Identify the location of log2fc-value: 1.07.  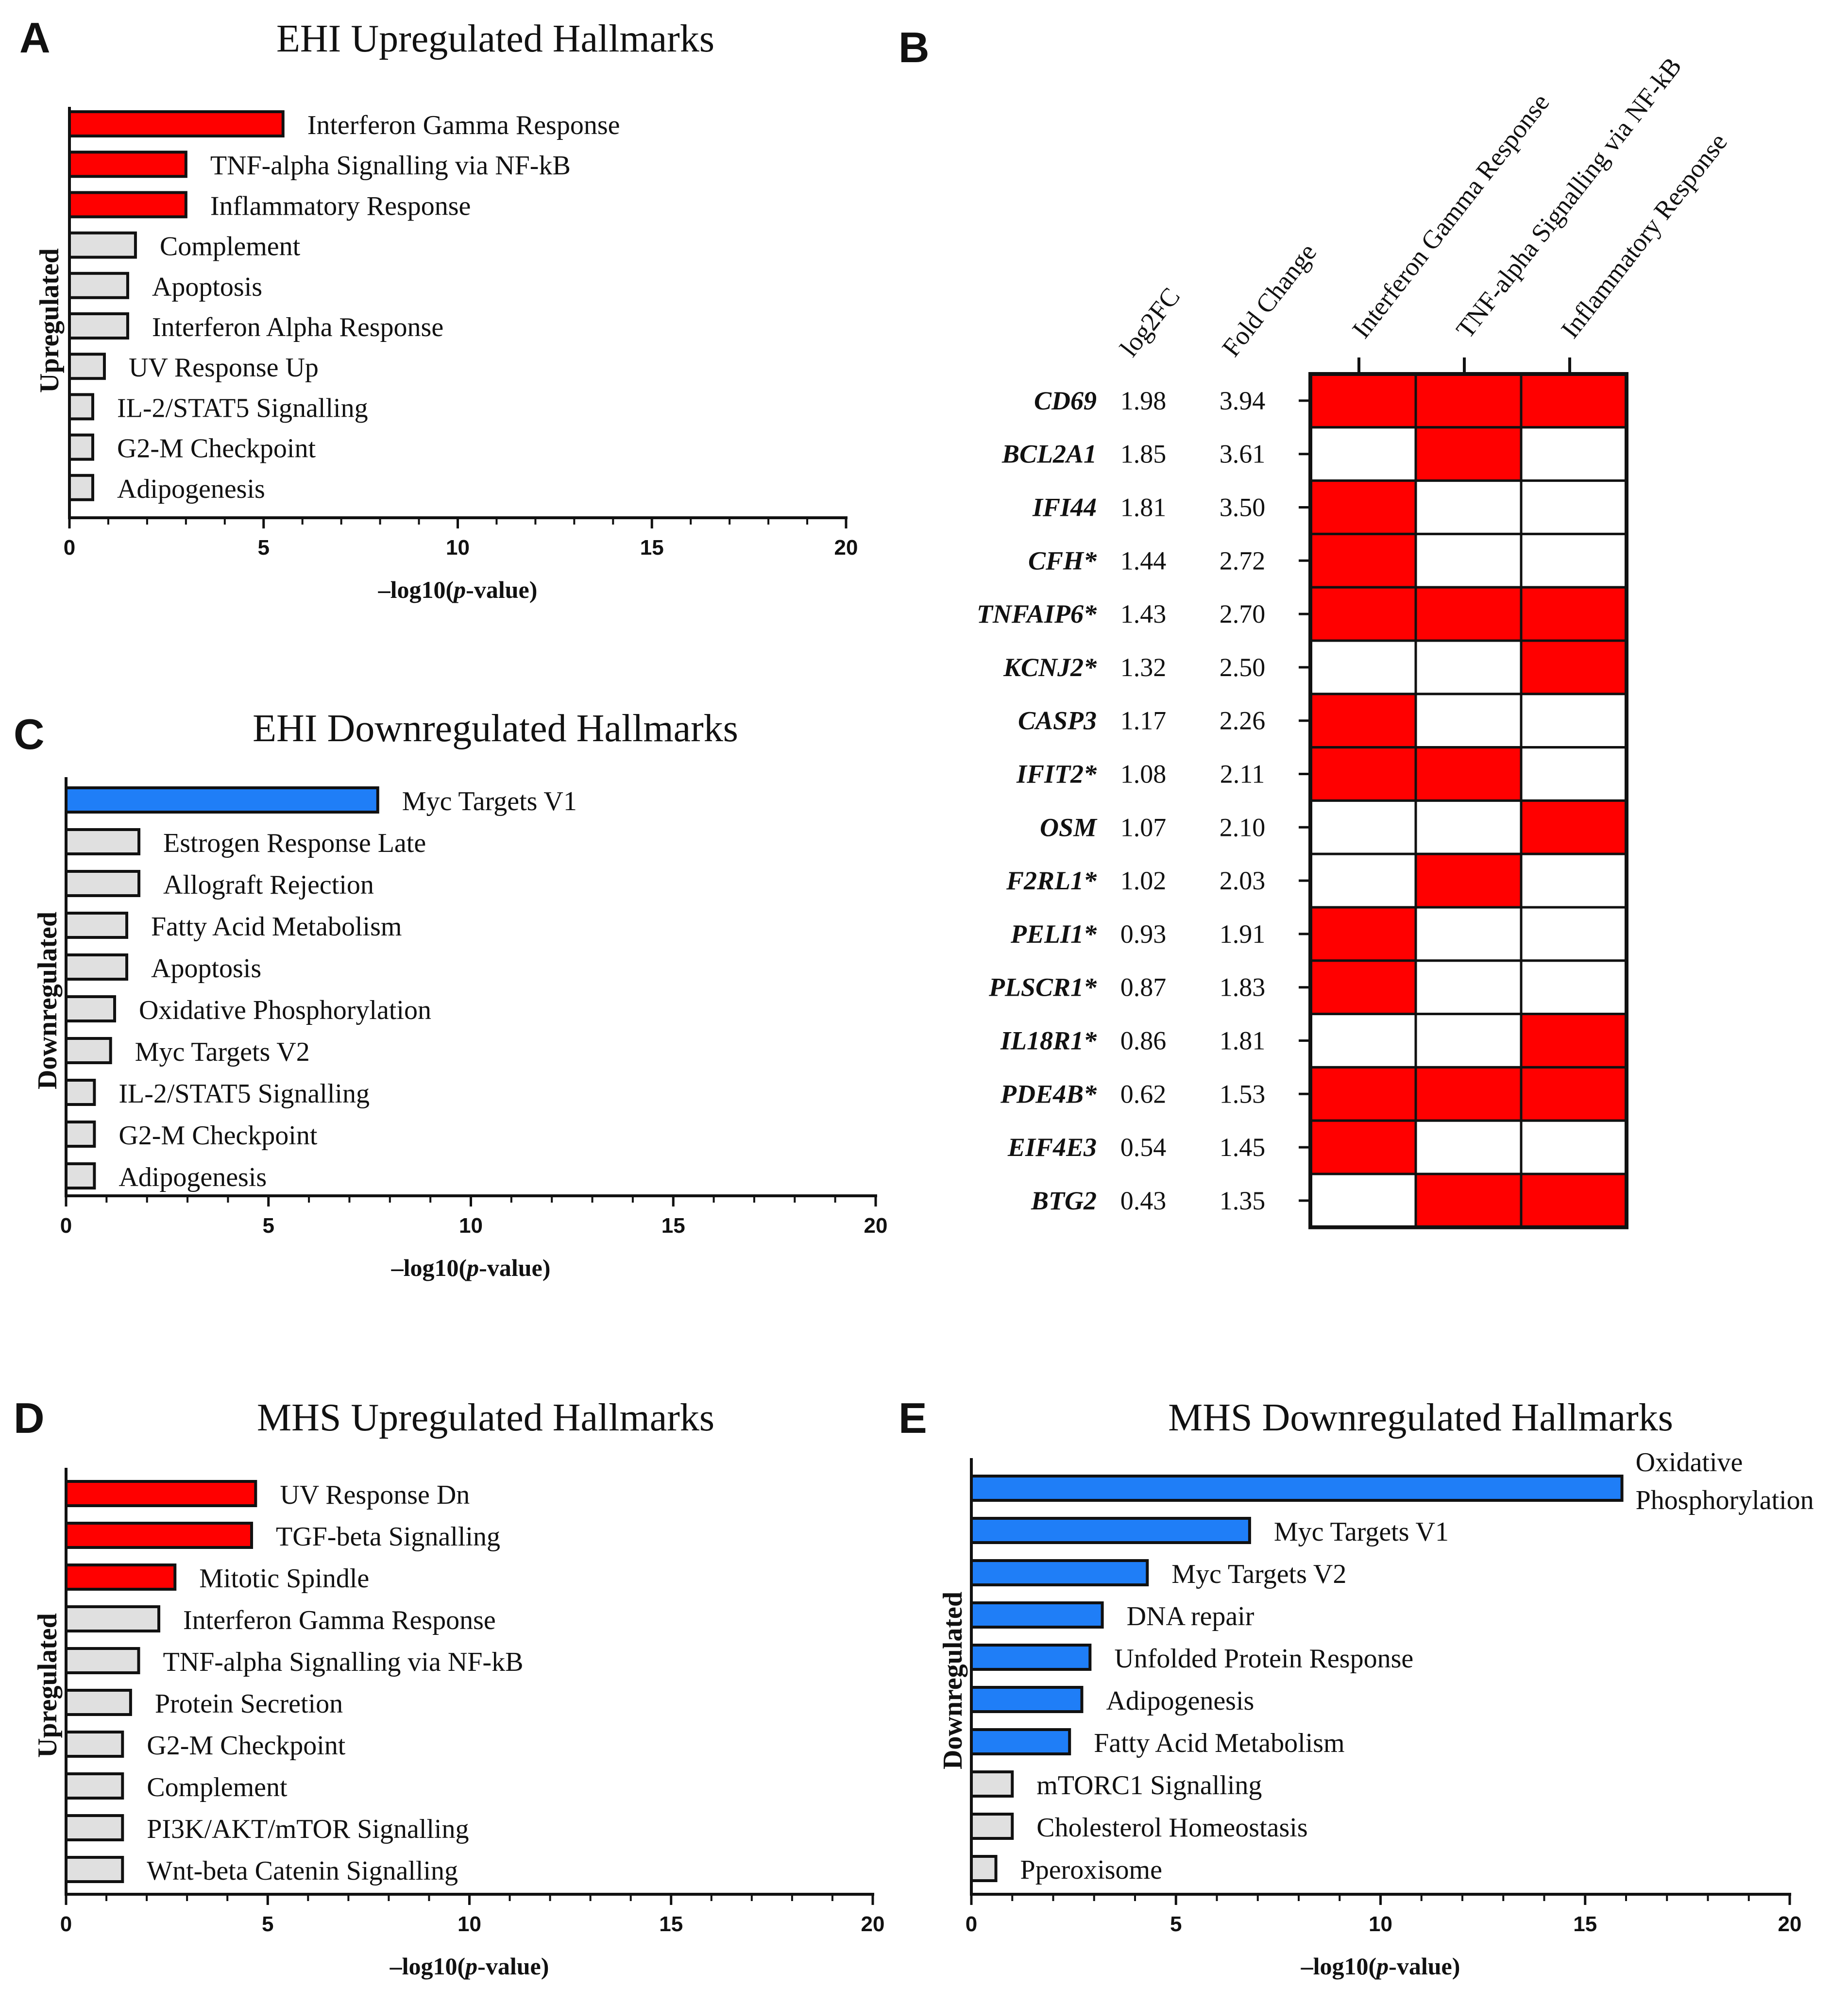
(1143, 827).